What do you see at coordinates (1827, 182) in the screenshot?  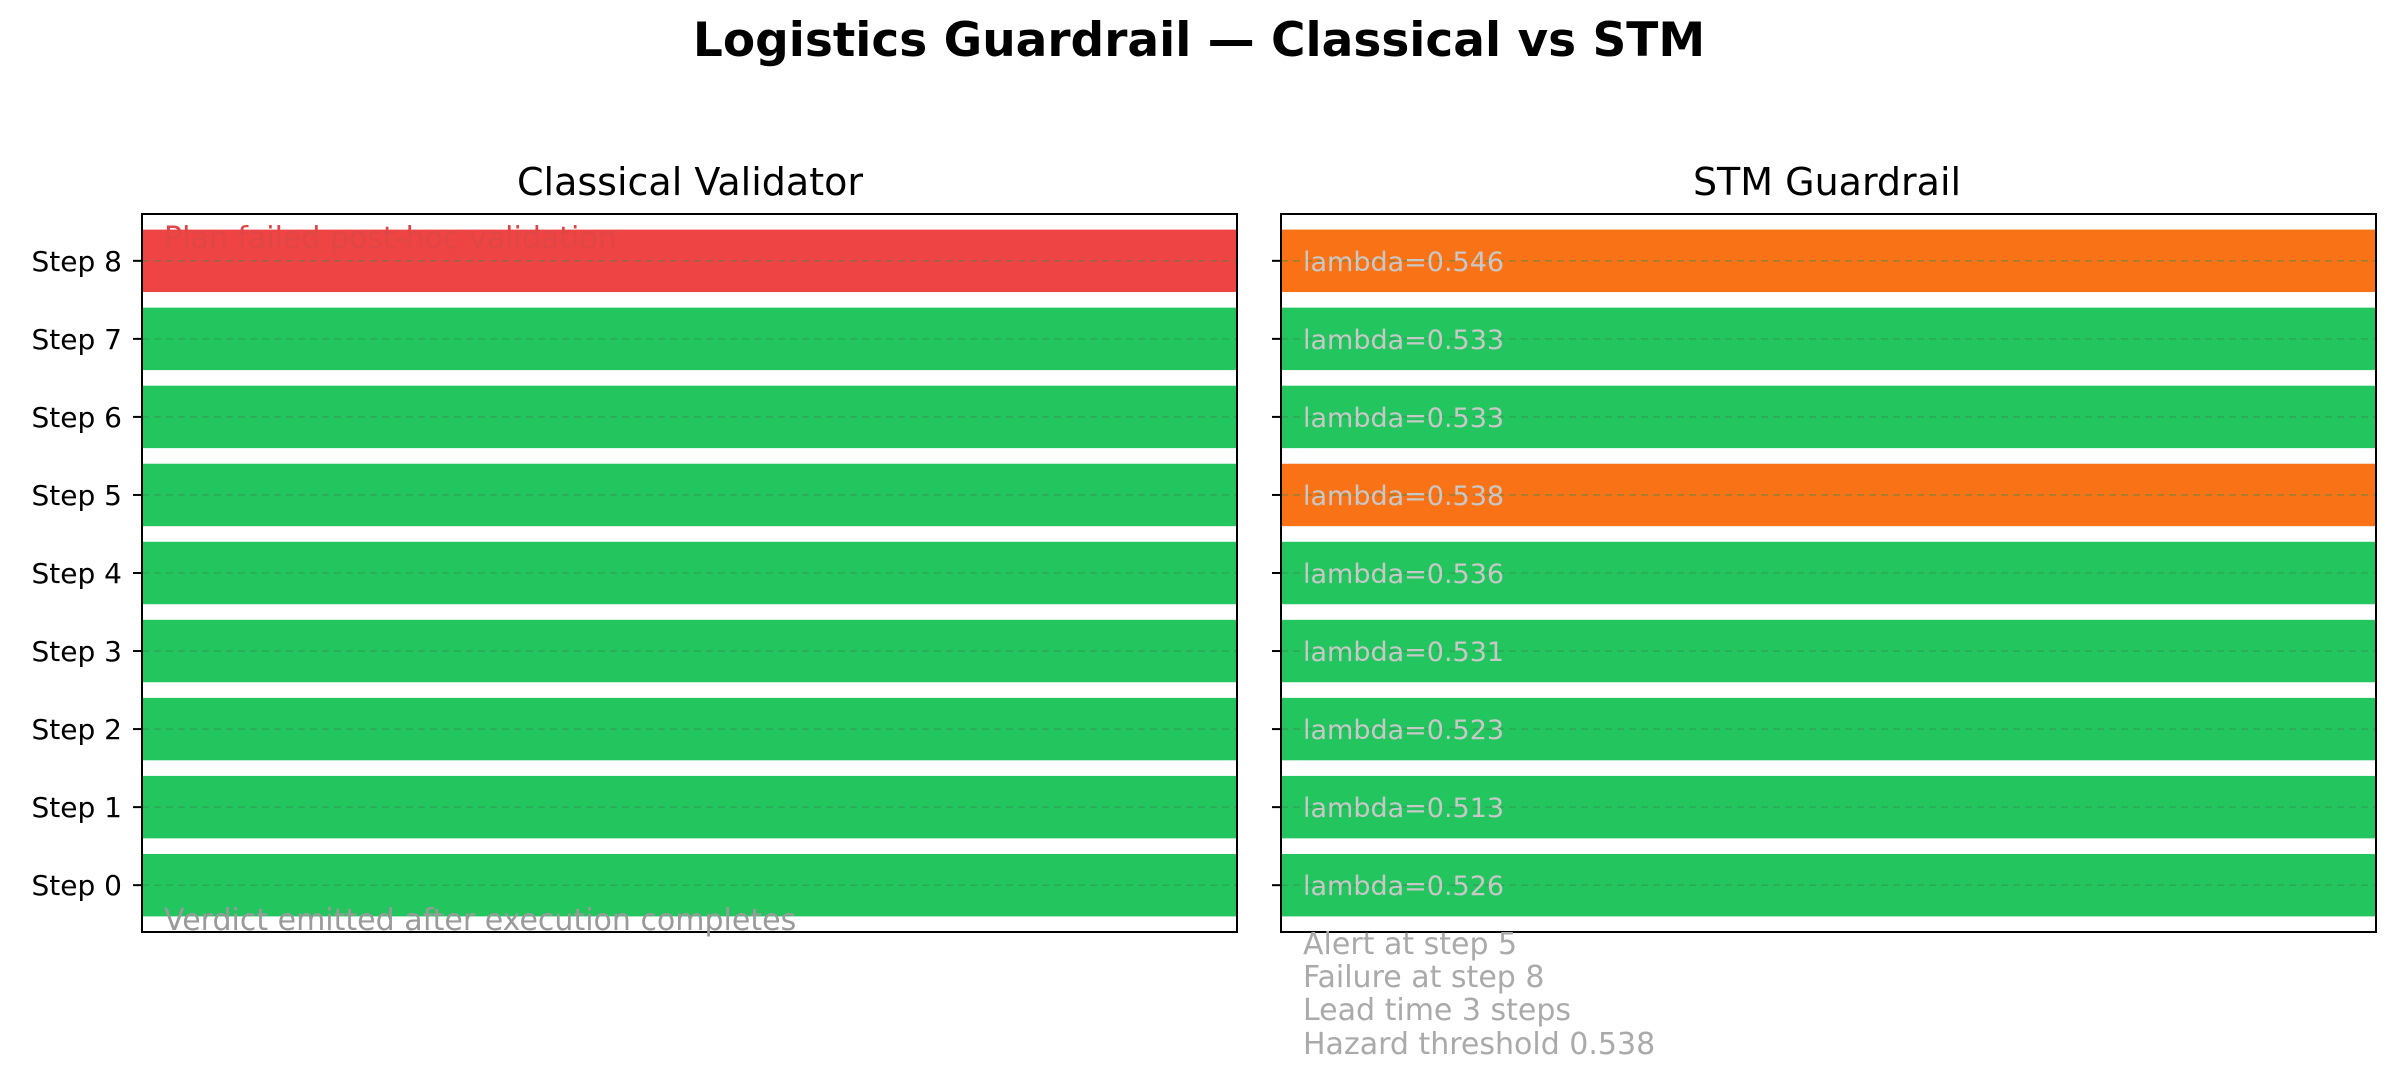 I see `right-panel-title: STM Guardrail` at bounding box center [1827, 182].